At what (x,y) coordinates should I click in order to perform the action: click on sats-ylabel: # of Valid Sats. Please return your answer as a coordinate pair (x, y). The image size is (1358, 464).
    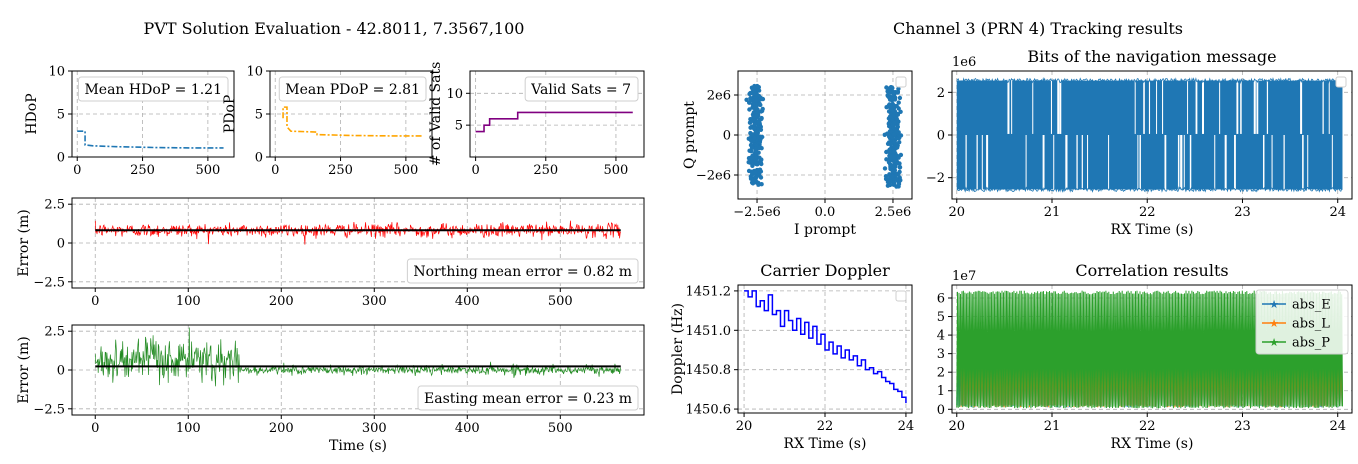
    Looking at the image, I should click on (436, 114).